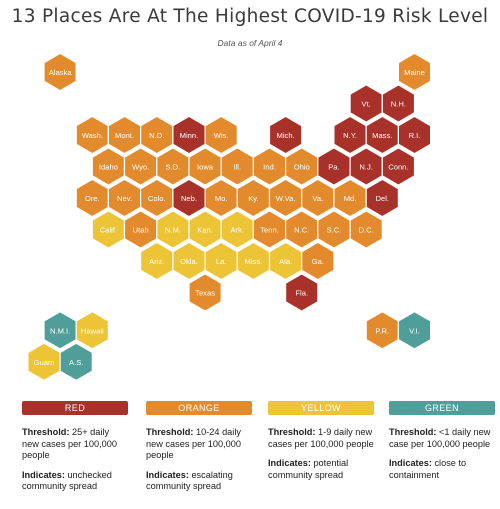 The image size is (500, 509). I want to click on hex-tile-ohio: Ohio, so click(302, 166).